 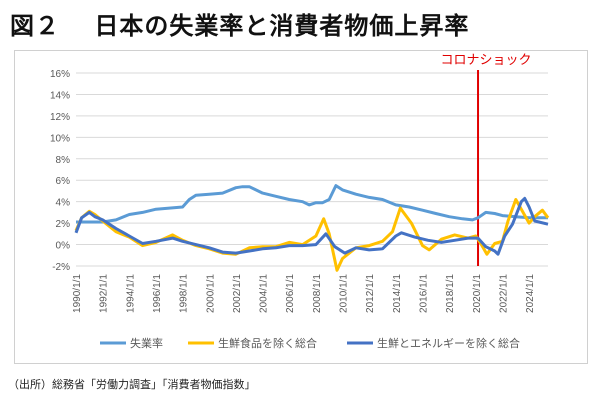 What do you see at coordinates (104, 293) in the screenshot?
I see `x-tick-label: 1992/1/1` at bounding box center [104, 293].